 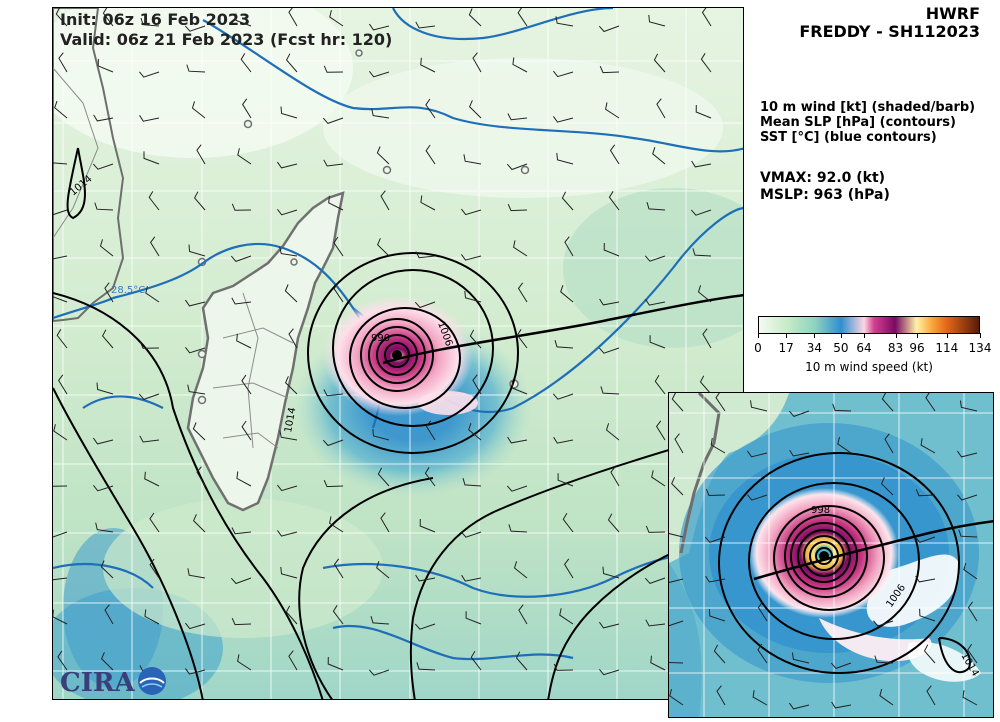 I want to click on rammb-logo-icon, so click(x=152, y=681).